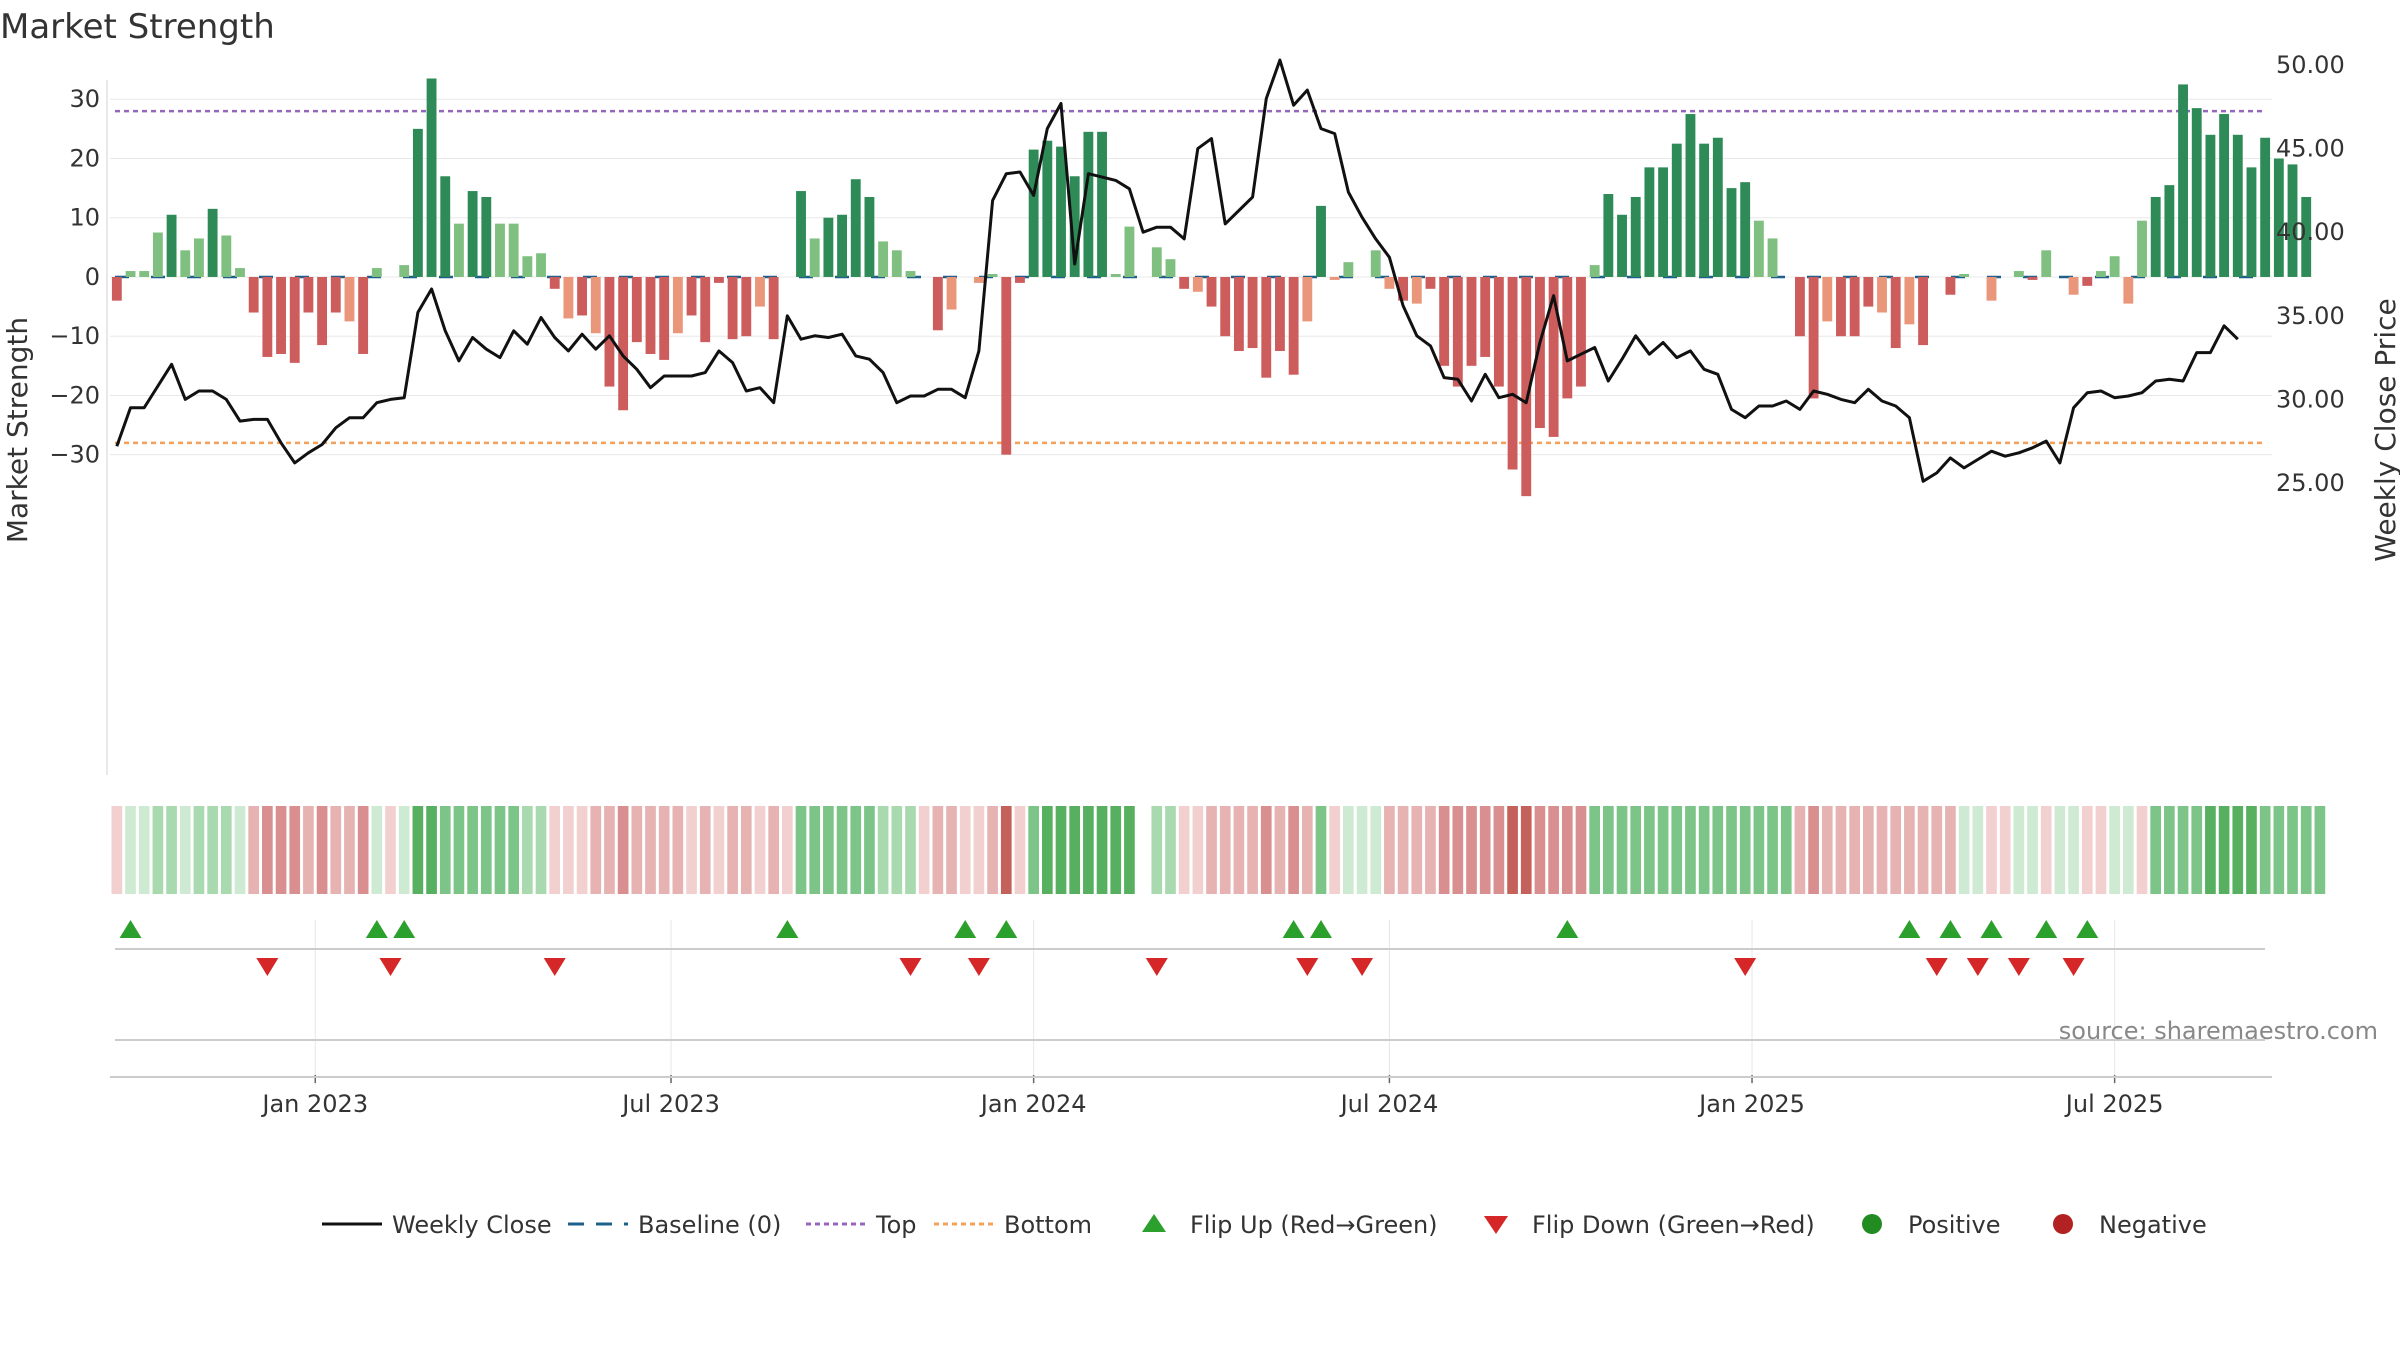 The height and width of the screenshot is (1350, 2400). What do you see at coordinates (1154, 1223) in the screenshot?
I see `legend-swatch-flip-up` at bounding box center [1154, 1223].